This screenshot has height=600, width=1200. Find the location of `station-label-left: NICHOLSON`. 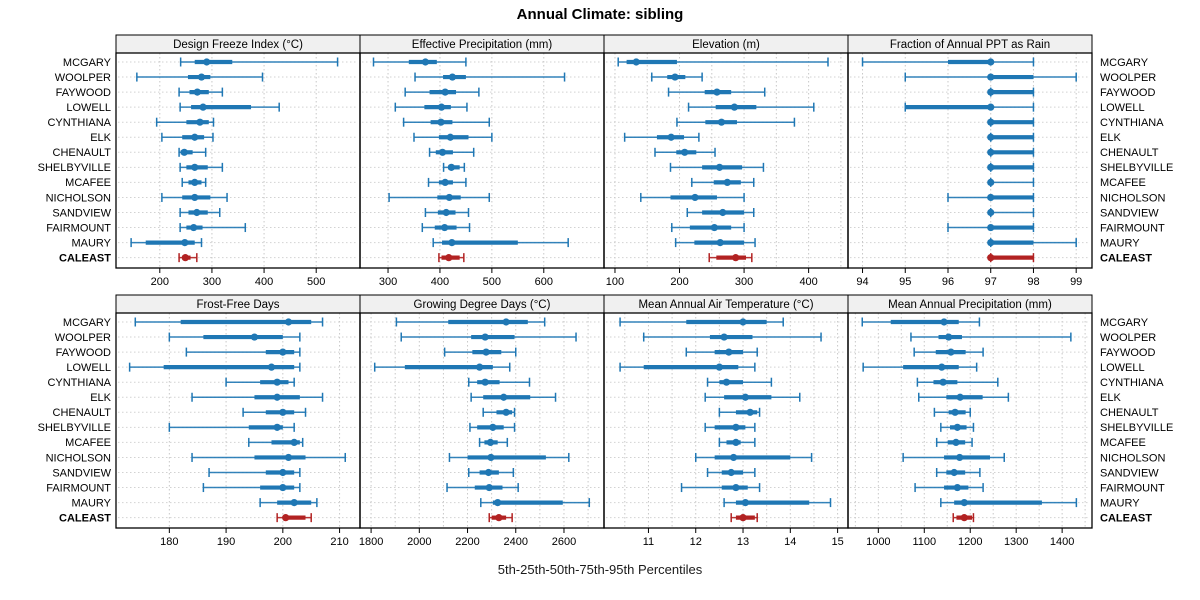

station-label-left: NICHOLSON is located at coordinates (78, 458).